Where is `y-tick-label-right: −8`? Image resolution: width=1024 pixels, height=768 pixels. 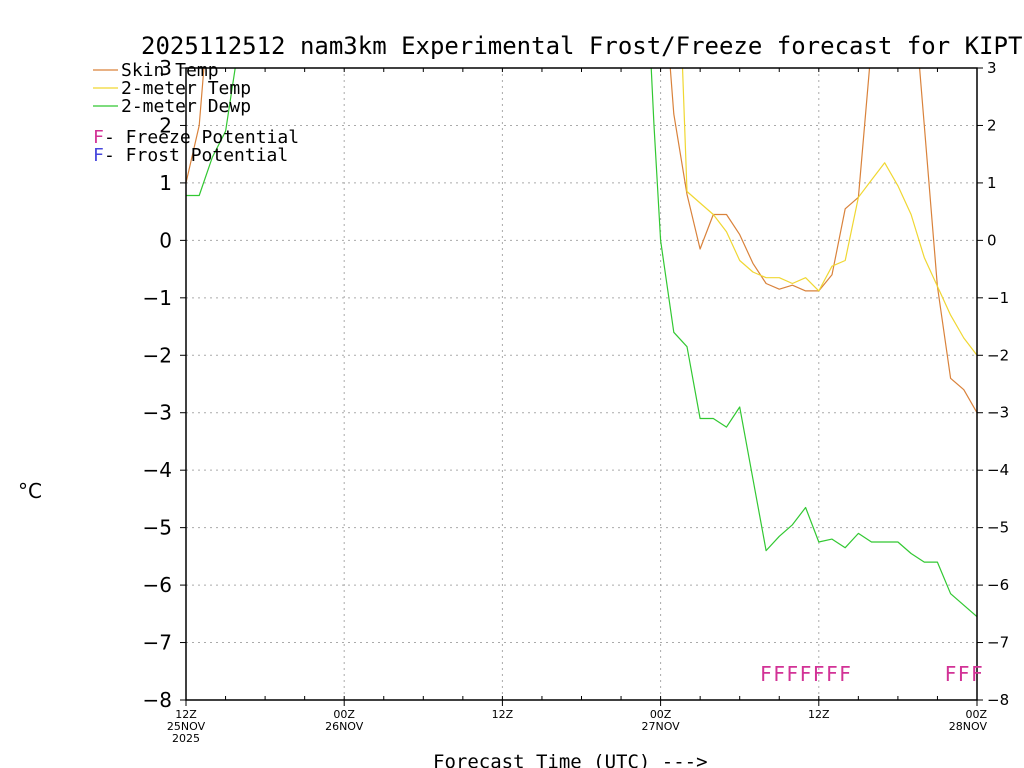
y-tick-label-right: −8 is located at coordinates (998, 700).